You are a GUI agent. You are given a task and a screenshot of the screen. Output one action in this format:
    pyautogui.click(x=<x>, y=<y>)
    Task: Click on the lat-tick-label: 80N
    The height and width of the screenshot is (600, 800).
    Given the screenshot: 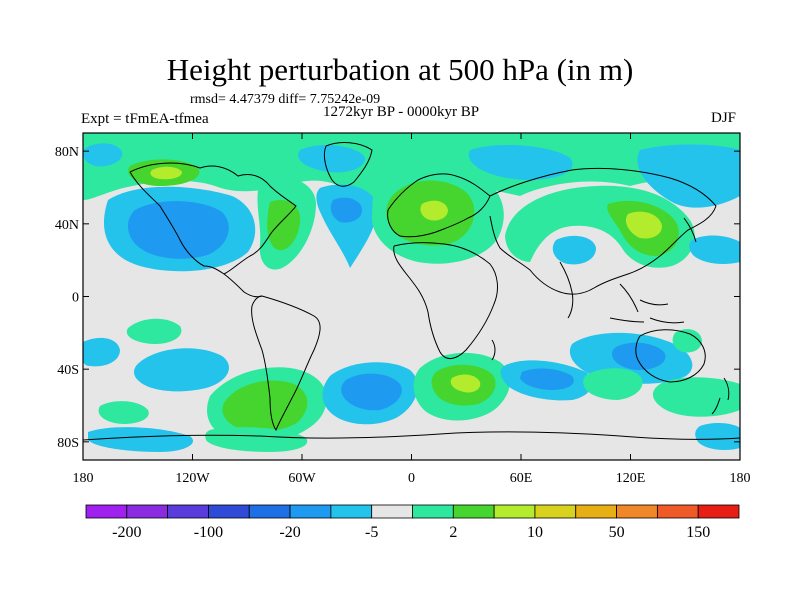 What is the action you would take?
    pyautogui.click(x=67, y=152)
    